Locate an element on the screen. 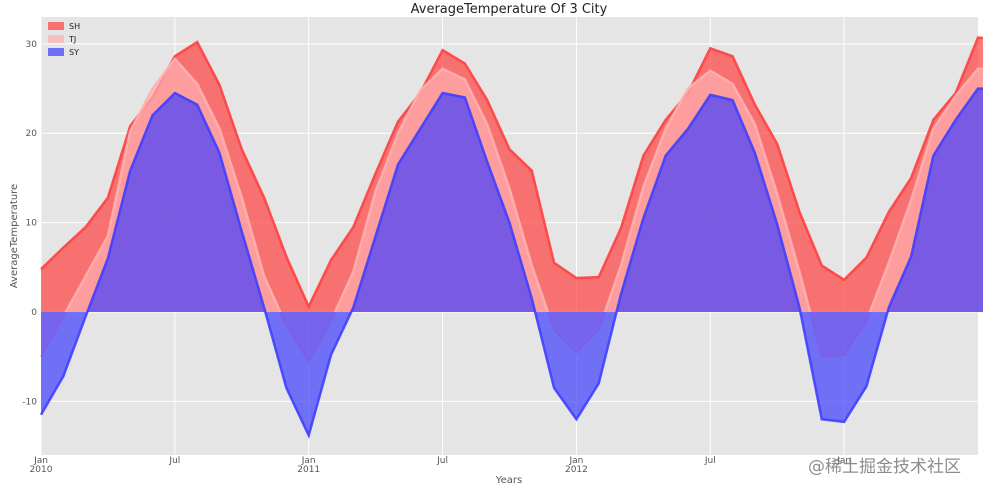  legend-label-tj: TJ is located at coordinates (72, 39).